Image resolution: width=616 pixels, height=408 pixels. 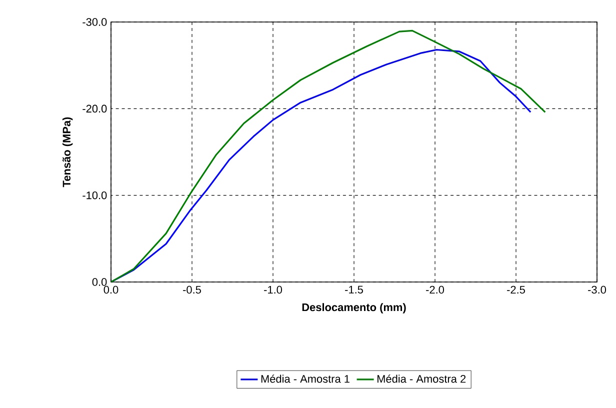 I want to click on y-tick-label: -10.0, so click(x=94, y=195).